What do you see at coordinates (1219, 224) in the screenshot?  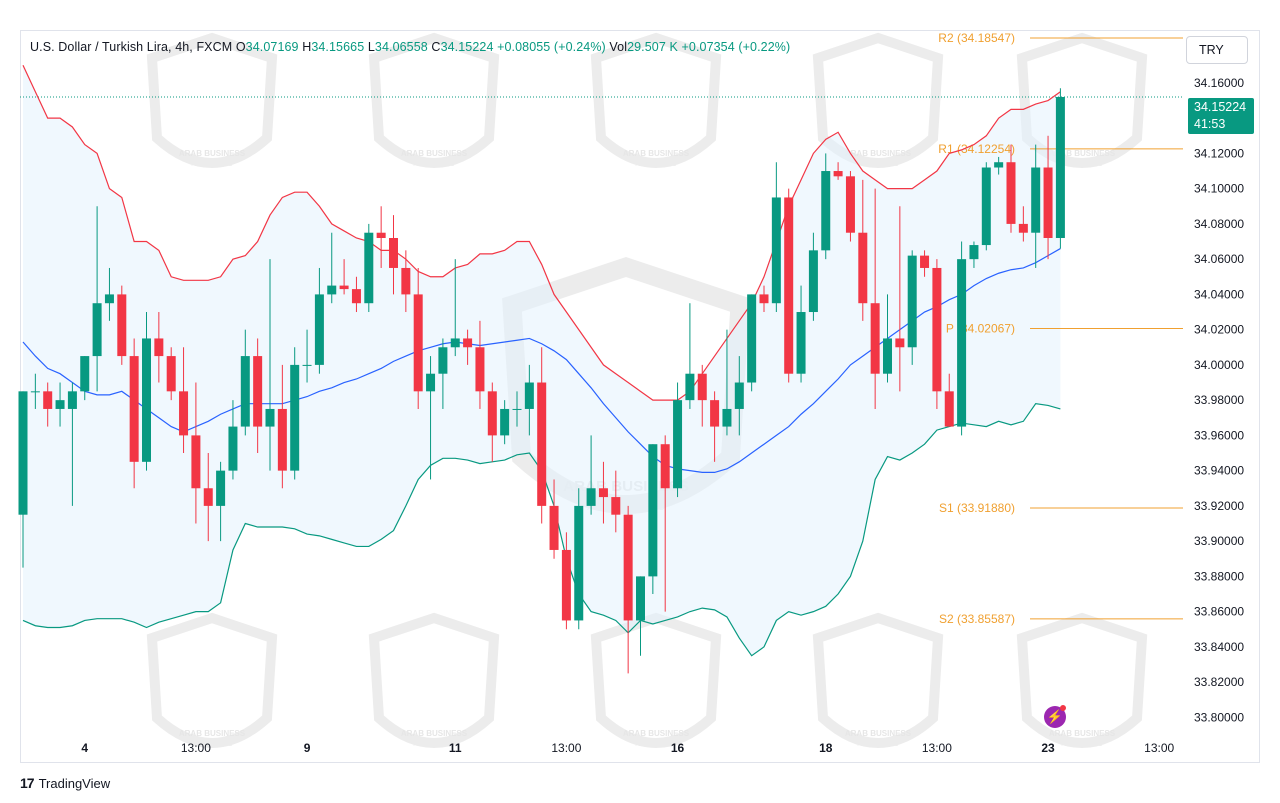 I see `y-tick-label: 34.08000` at bounding box center [1219, 224].